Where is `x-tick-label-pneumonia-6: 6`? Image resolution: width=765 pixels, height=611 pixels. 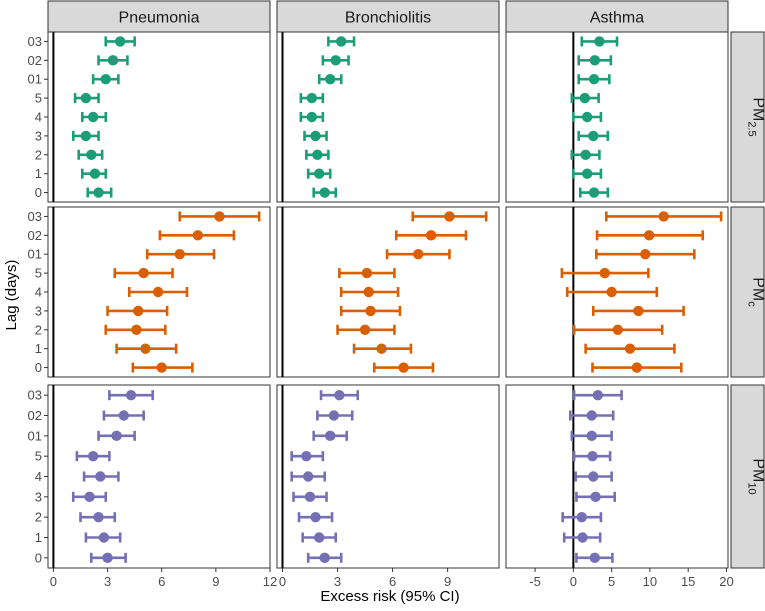 x-tick-label-pneumonia-6: 6 is located at coordinates (161, 581).